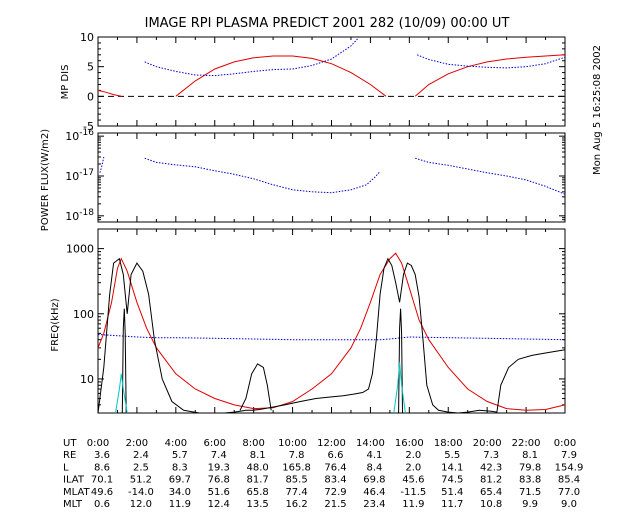 The image size is (640, 512). What do you see at coordinates (452, 467) in the screenshot?
I see `table-cell: 14.1` at bounding box center [452, 467].